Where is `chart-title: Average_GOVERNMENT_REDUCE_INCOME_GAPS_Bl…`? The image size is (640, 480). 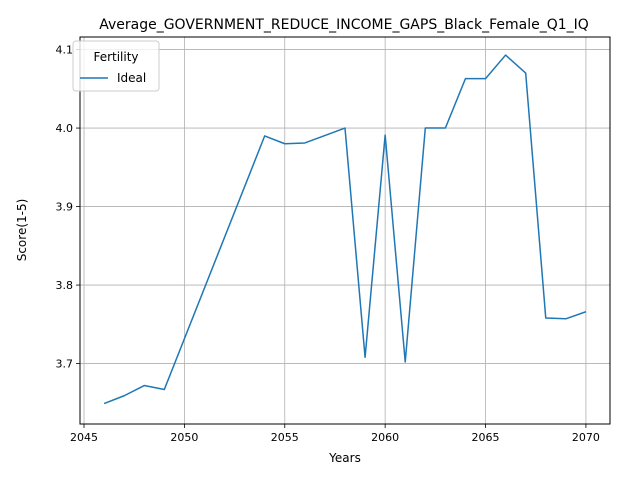
chart-title: Average_GOVERNMENT_REDUCE_INCOME_GAPS_Bl… is located at coordinates (344, 25).